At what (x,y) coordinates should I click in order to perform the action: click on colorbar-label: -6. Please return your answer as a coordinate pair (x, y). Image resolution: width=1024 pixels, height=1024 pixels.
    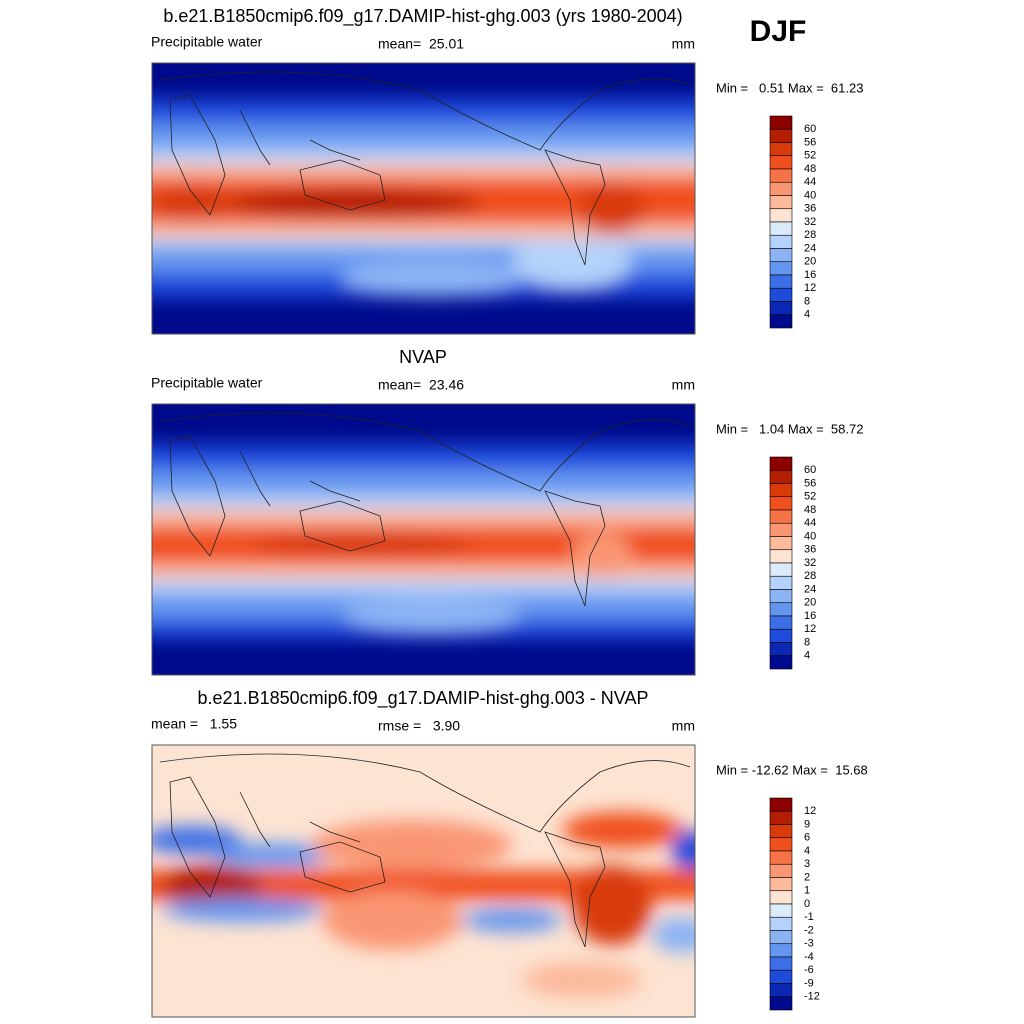
    Looking at the image, I should click on (809, 970).